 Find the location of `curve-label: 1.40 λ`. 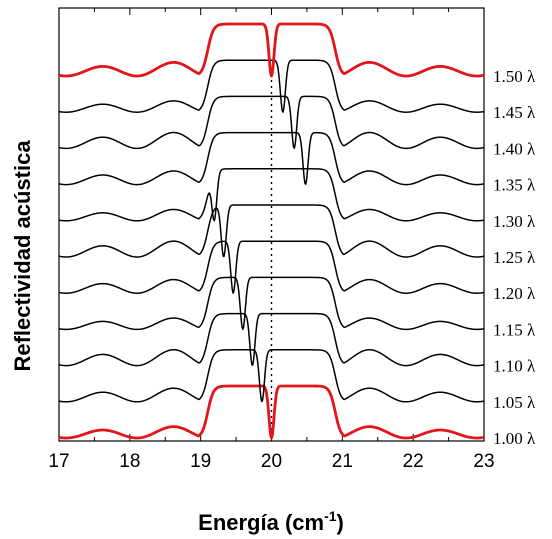

curve-label: 1.40 λ is located at coordinates (514, 148).